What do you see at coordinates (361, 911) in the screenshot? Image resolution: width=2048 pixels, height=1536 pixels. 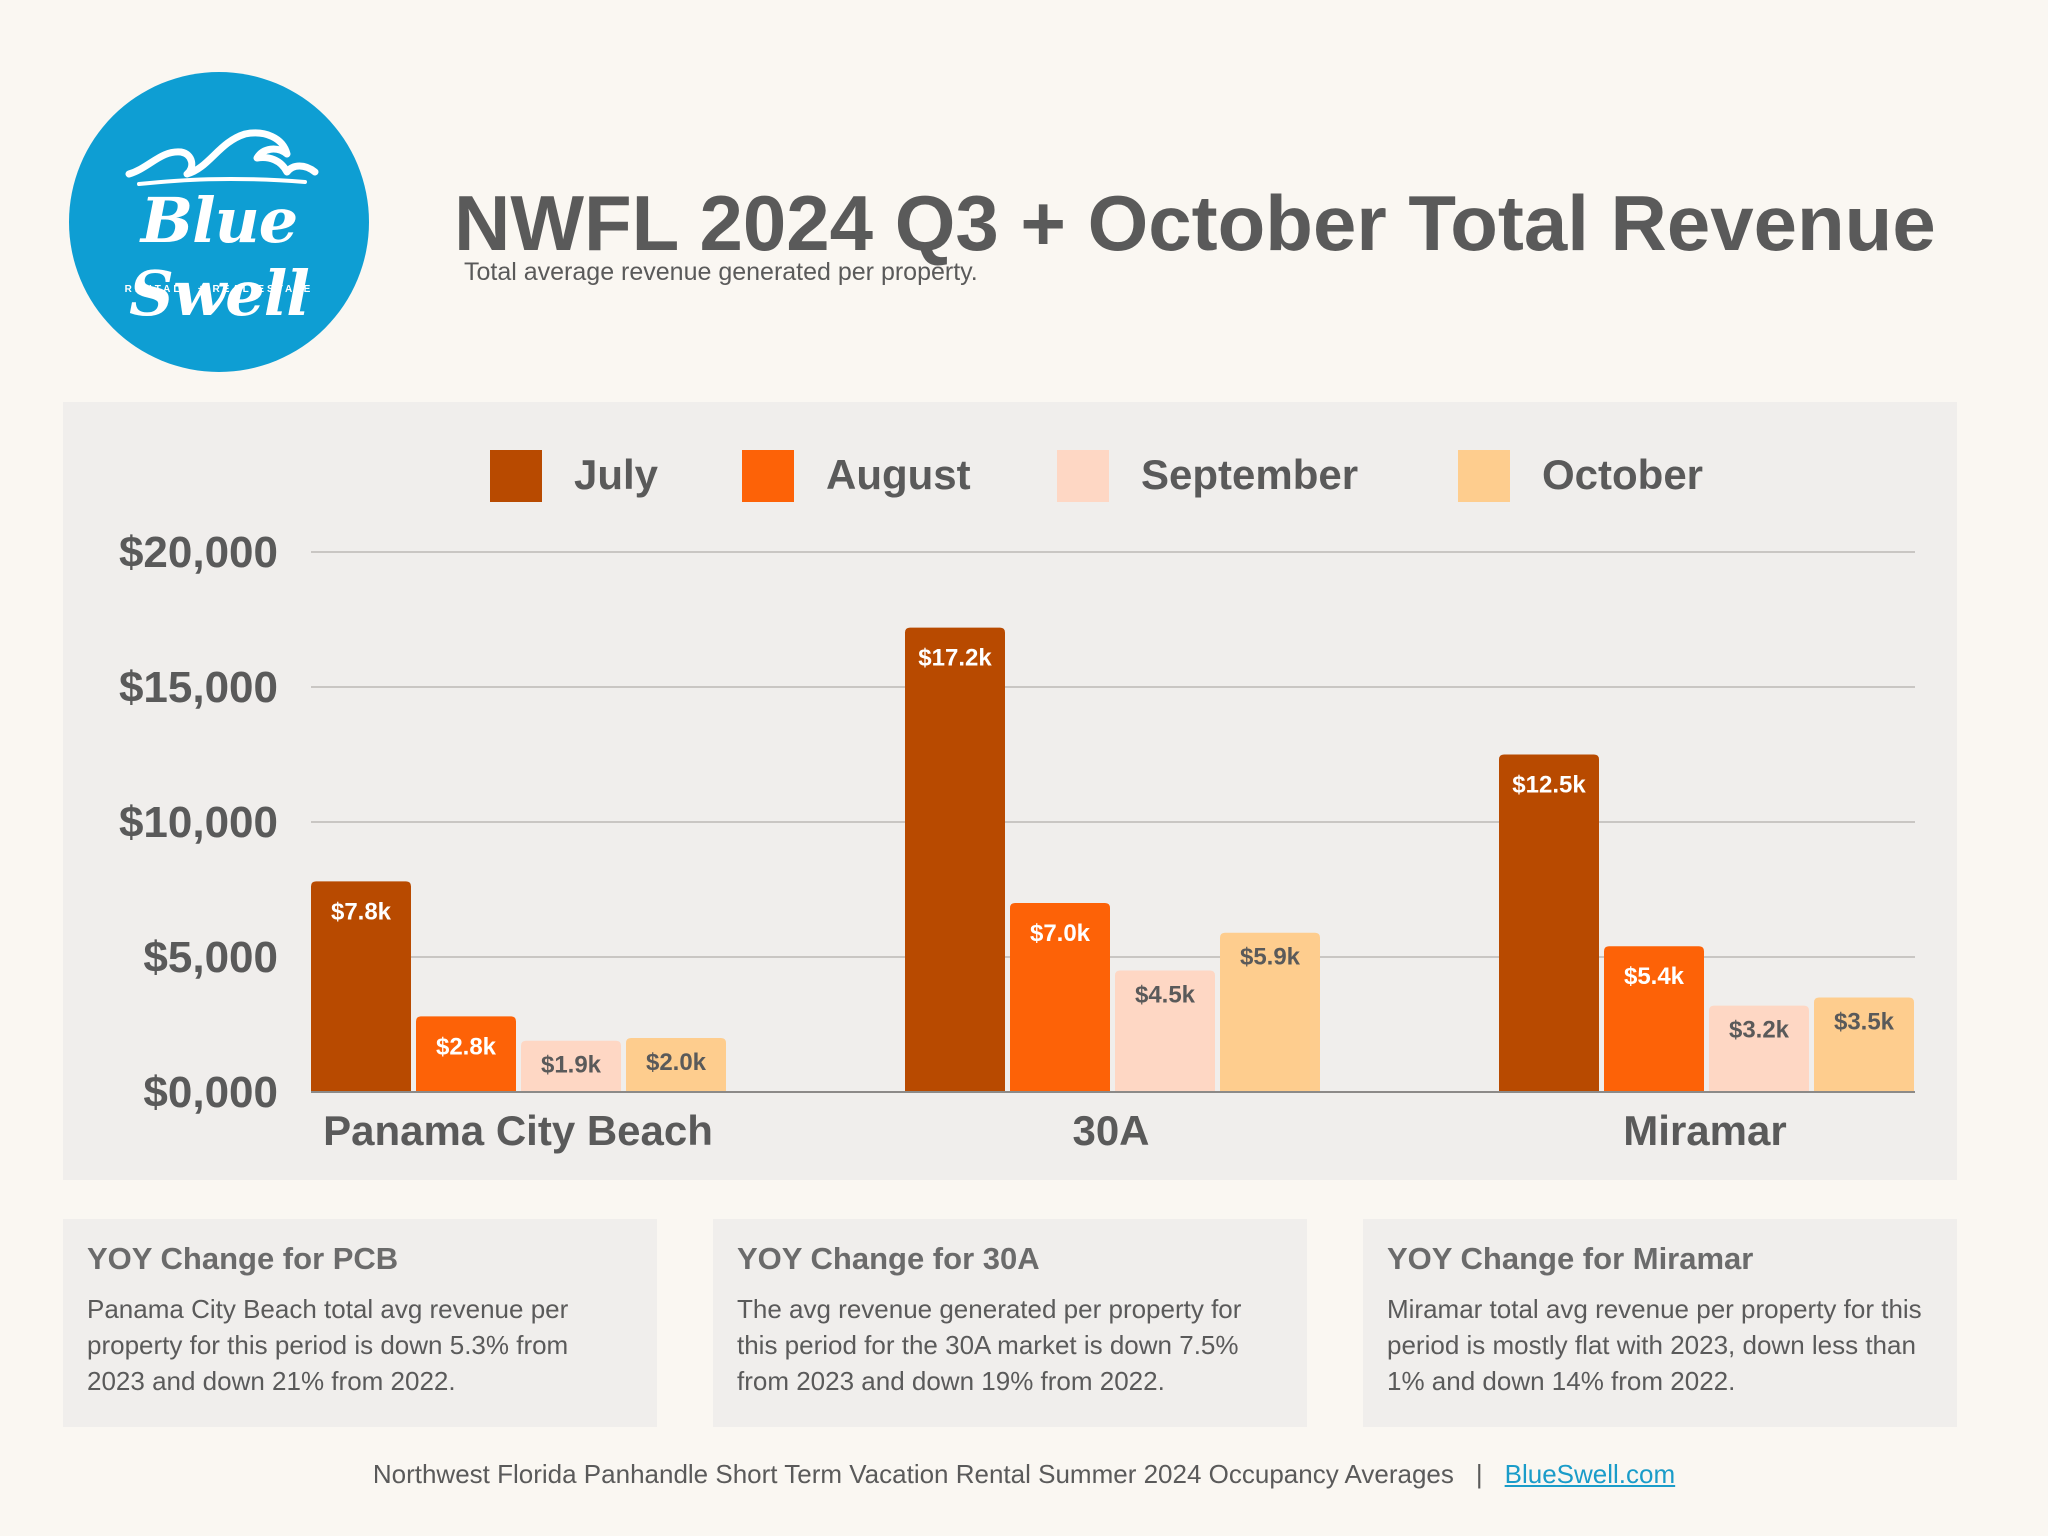 I see `data-label: $7.8k` at bounding box center [361, 911].